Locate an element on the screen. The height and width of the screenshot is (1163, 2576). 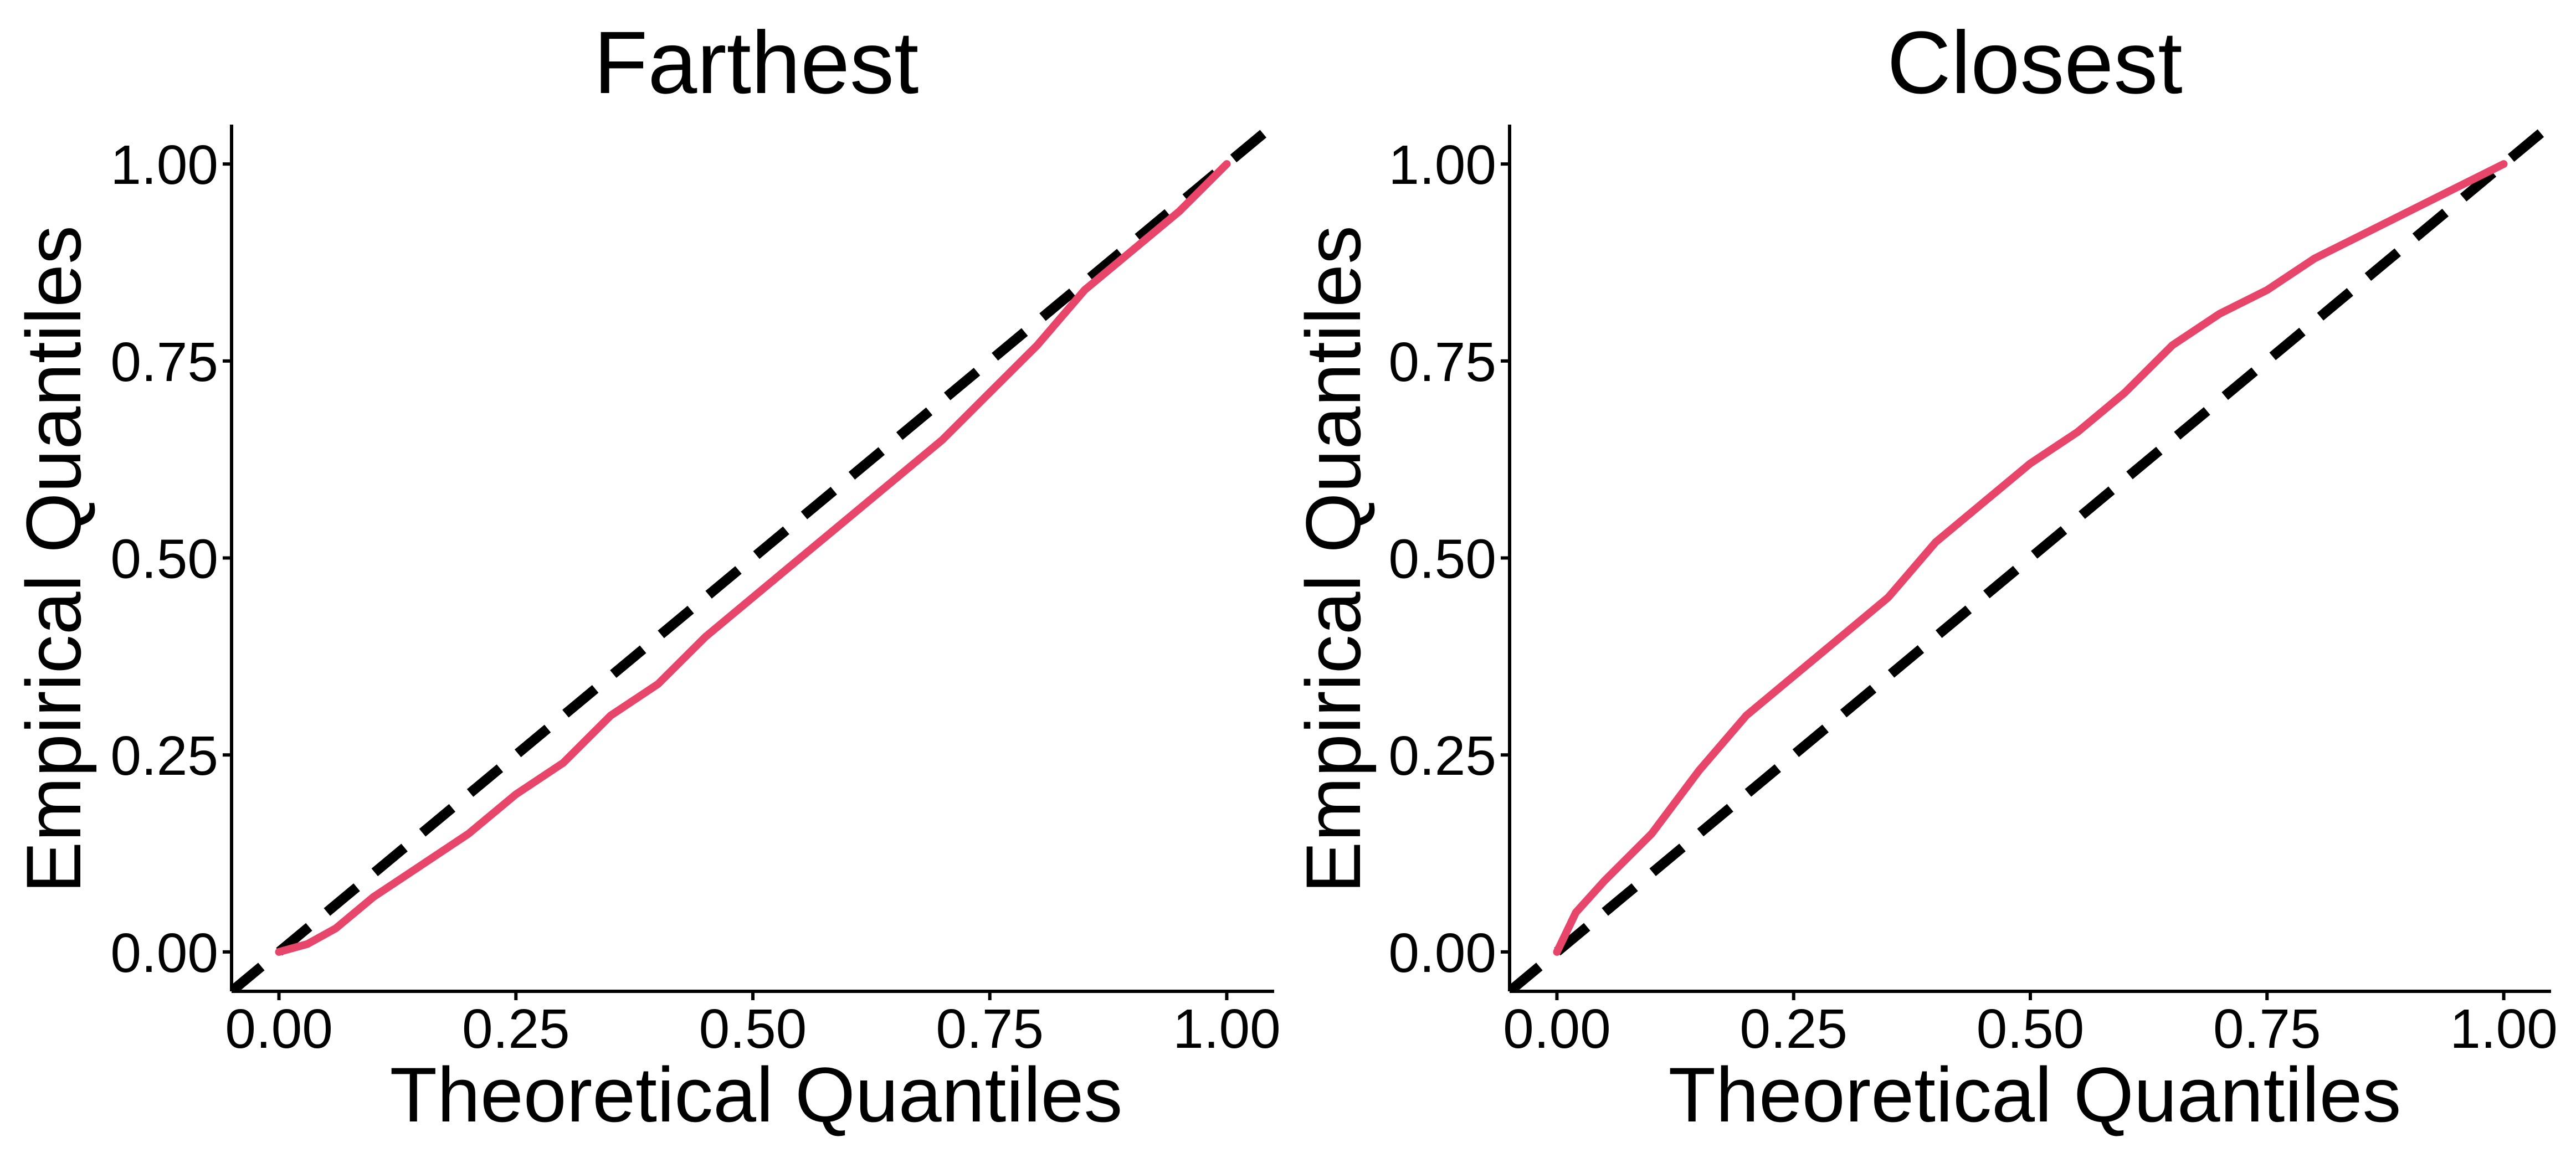
panel-title: Farthest is located at coordinates (756, 62).